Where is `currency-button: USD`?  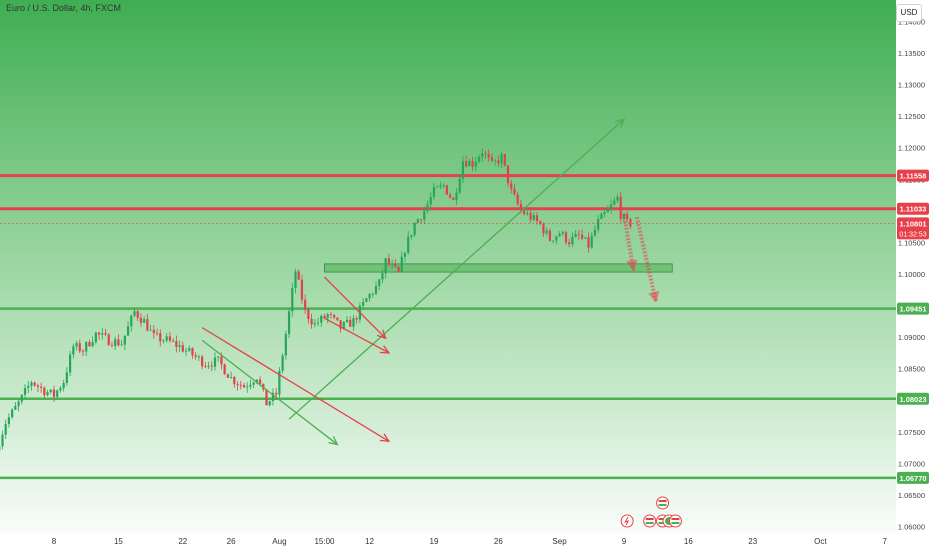
currency-button: USD is located at coordinates (909, 13).